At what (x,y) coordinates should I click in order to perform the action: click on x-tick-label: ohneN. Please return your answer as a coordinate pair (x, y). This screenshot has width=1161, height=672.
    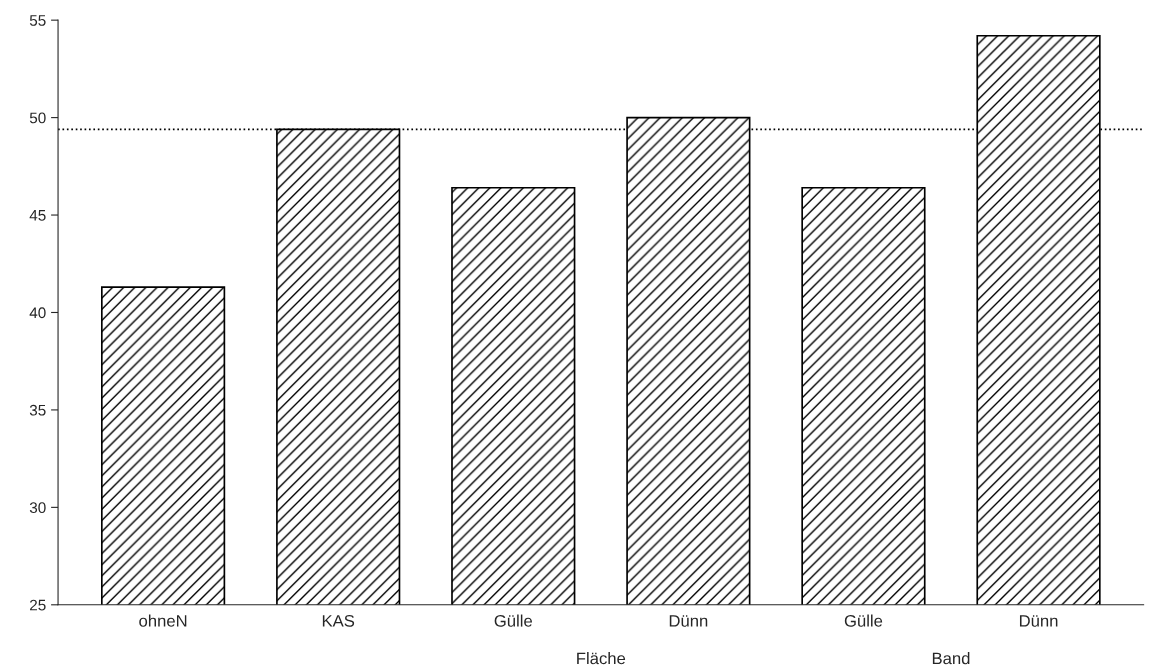
    Looking at the image, I should click on (163, 620).